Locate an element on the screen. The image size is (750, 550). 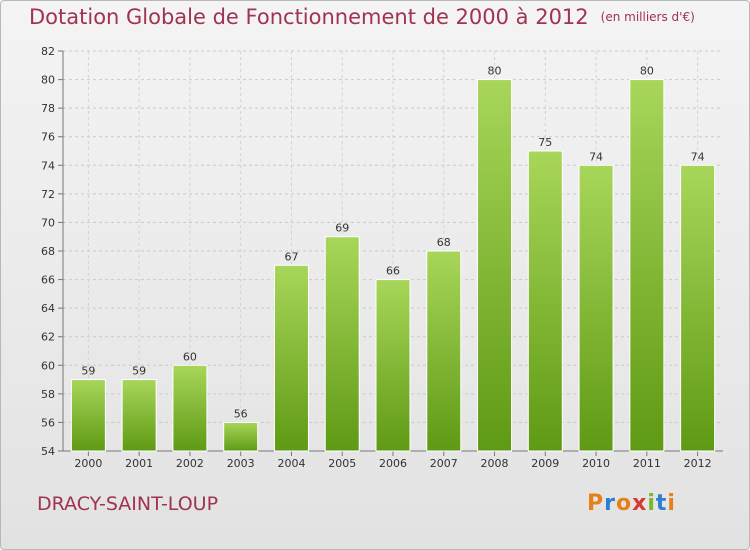
logo-letter: P is located at coordinates (596, 503).